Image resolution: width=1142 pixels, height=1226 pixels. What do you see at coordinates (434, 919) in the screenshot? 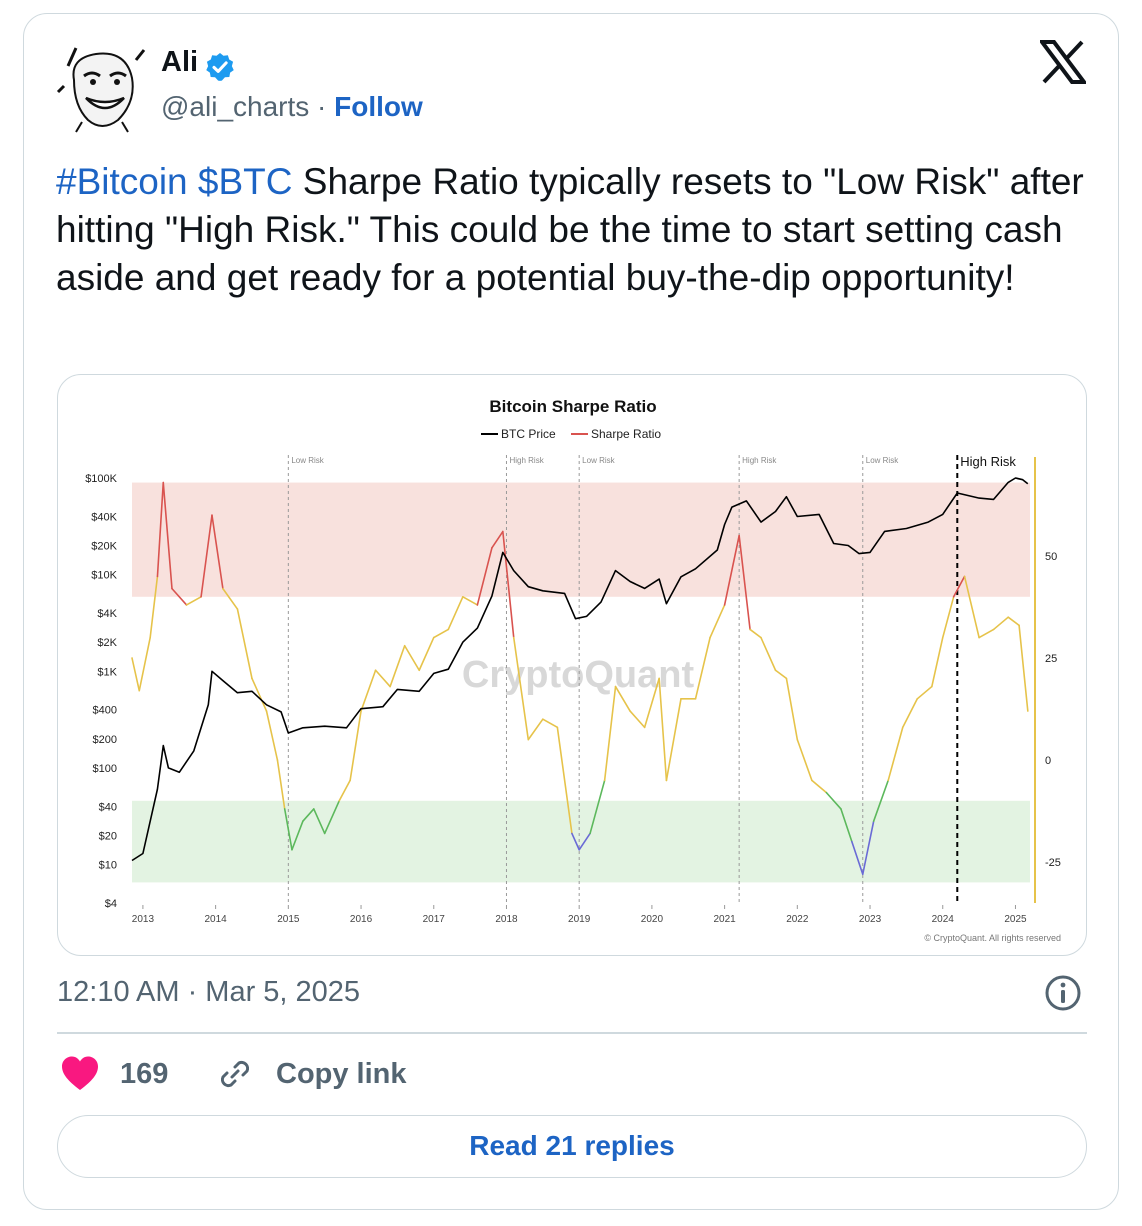
I see `x-tick-label: 2017` at bounding box center [434, 919].